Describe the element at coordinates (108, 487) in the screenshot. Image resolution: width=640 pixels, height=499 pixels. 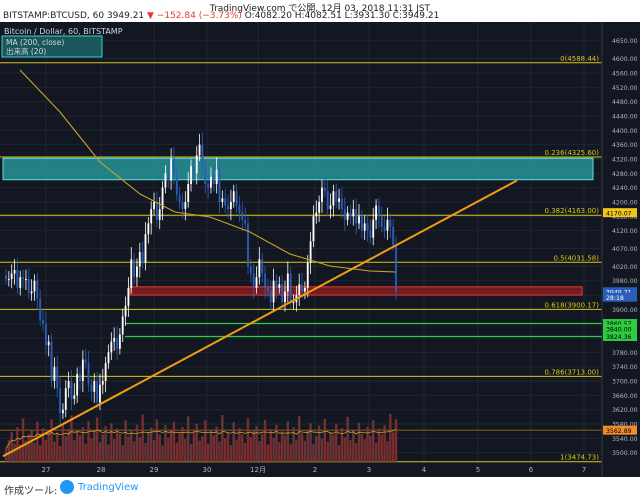
I see `brand-name: TradingView` at that location.